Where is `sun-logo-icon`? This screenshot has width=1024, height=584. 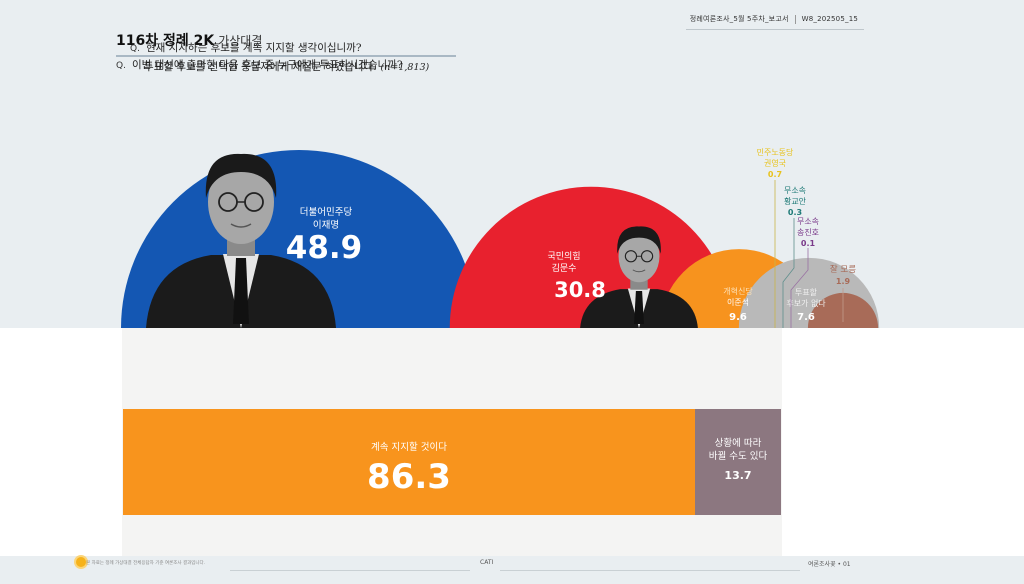 sun-logo-icon is located at coordinates (81, 562).